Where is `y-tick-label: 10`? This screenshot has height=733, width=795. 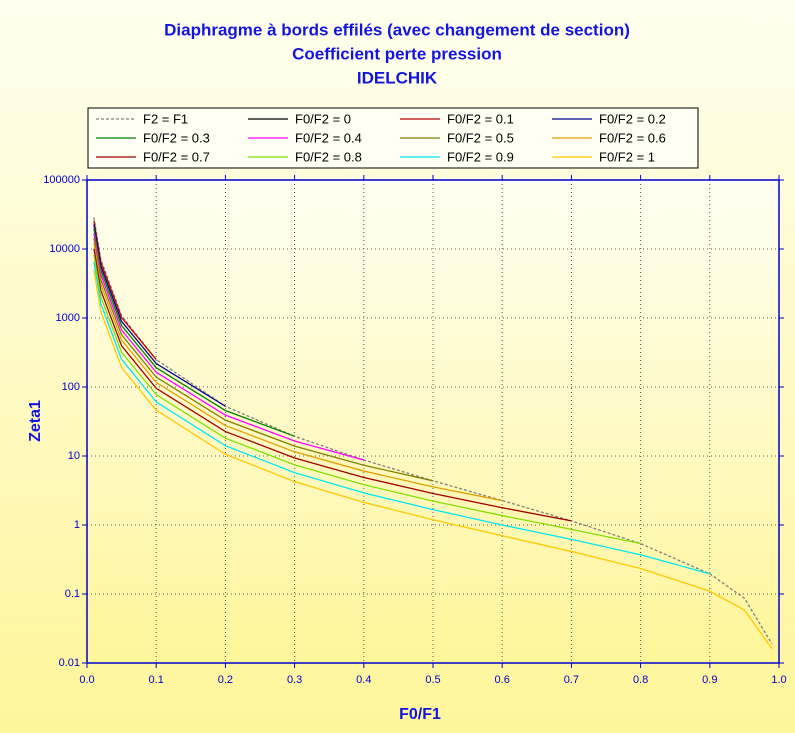
y-tick-label: 10 is located at coordinates (74, 456).